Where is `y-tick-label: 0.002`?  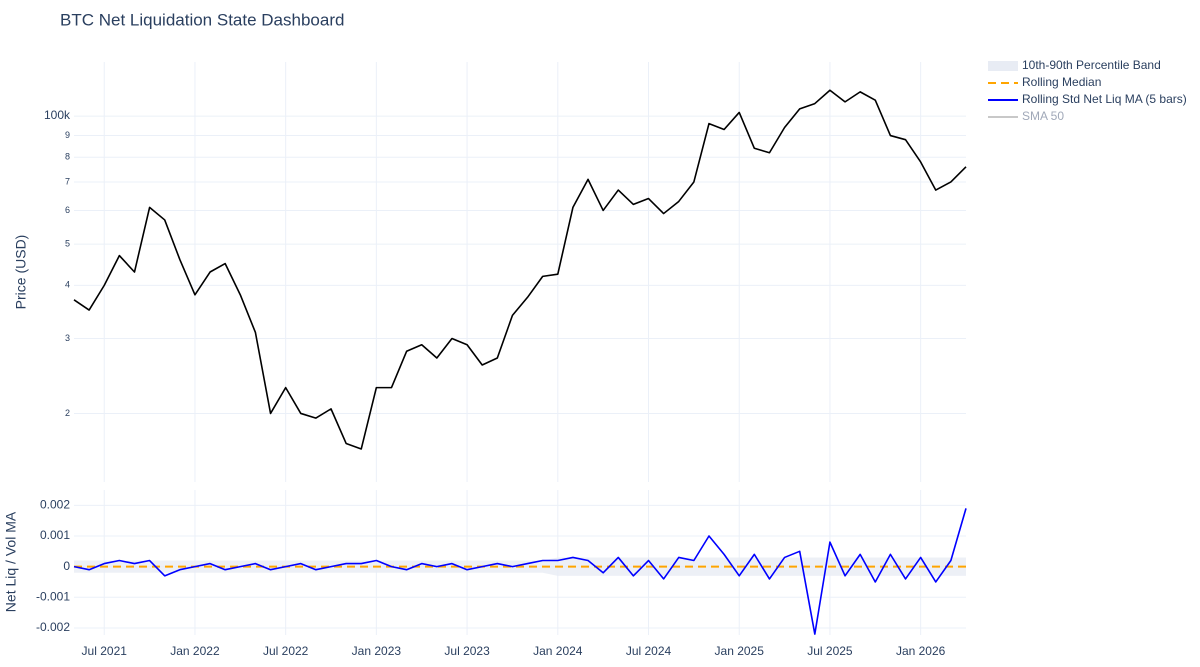 y-tick-label: 0.002 is located at coordinates (55, 504).